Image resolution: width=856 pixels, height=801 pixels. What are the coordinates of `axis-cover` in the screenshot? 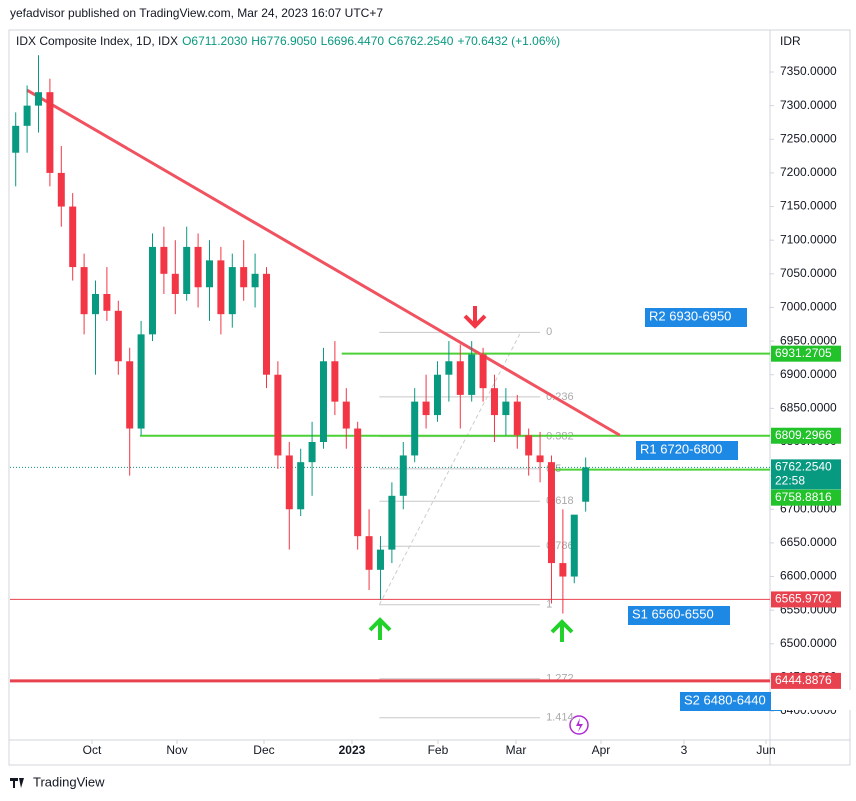 It's located at (813, 700).